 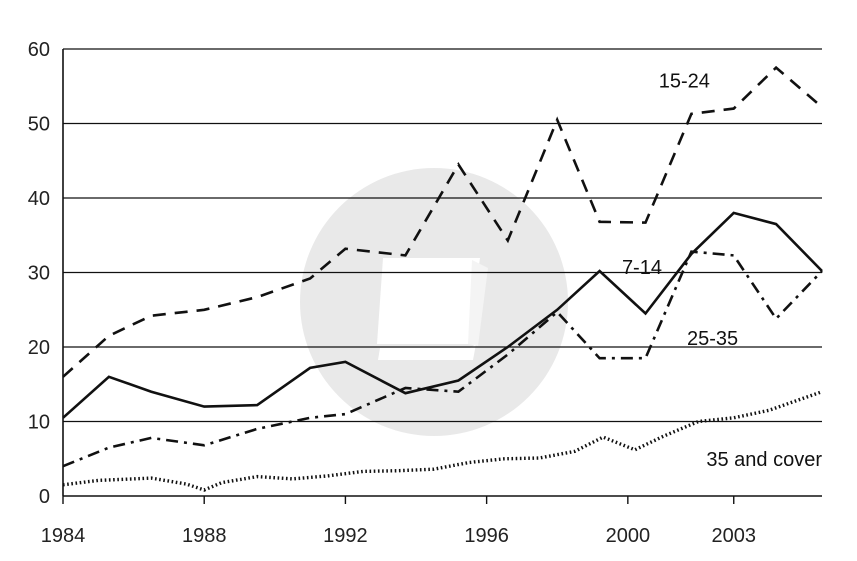 I want to click on x-tick-label-2000: 2000, so click(x=628, y=536).